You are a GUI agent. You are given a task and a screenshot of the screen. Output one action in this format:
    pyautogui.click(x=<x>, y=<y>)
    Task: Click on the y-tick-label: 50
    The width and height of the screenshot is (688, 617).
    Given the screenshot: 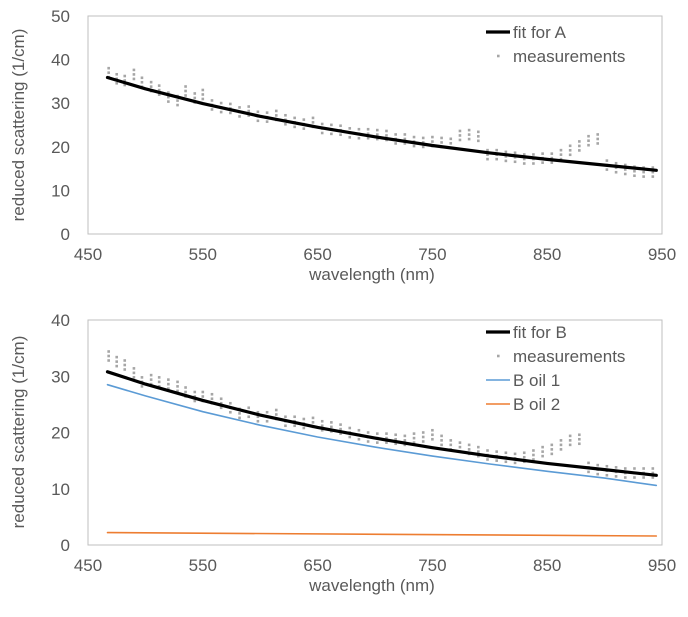 What is the action you would take?
    pyautogui.click(x=60, y=16)
    